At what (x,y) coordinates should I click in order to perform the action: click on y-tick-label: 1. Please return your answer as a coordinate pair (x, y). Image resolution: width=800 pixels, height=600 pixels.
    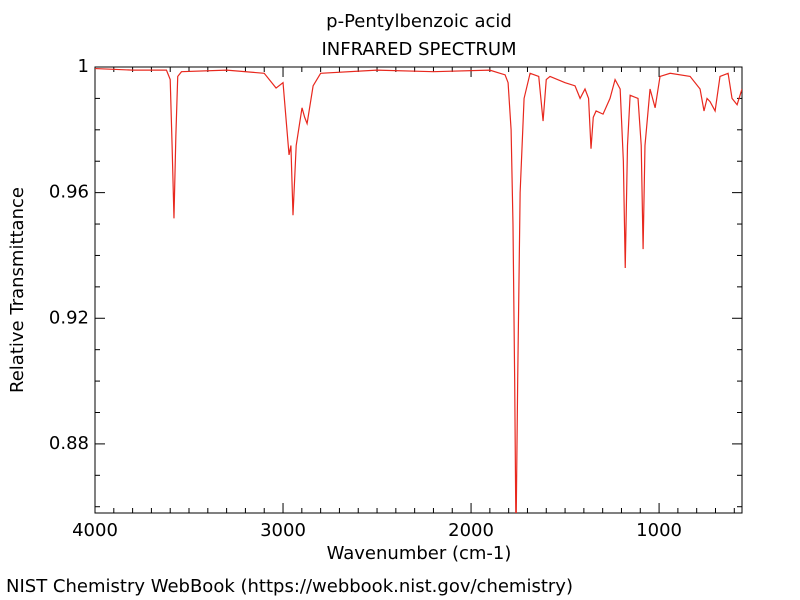
    Looking at the image, I should click on (83, 66).